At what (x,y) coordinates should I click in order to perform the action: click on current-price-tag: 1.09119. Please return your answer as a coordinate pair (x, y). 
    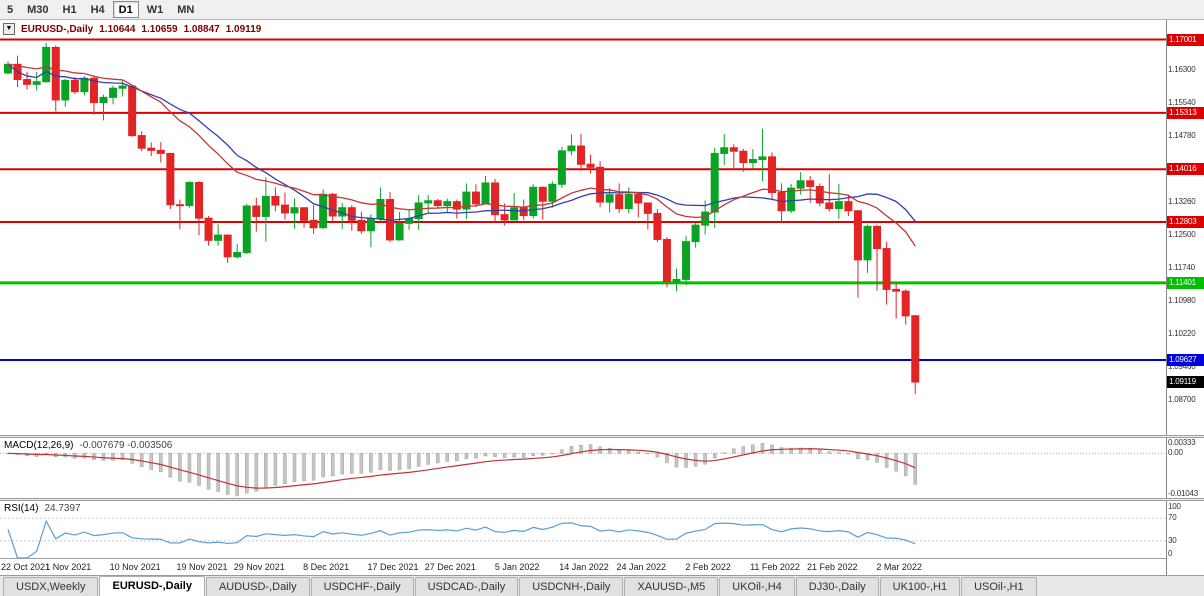
    Looking at the image, I should click on (1185, 382).